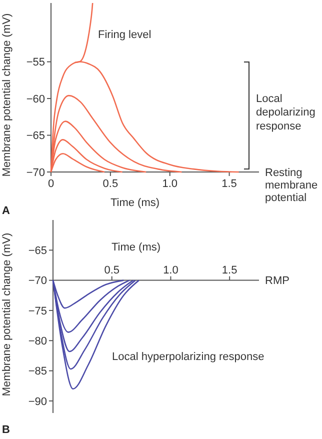 This screenshot has height=439, width=322. Describe the element at coordinates (51, 184) in the screenshot. I see `x-tick-label: 0` at that location.